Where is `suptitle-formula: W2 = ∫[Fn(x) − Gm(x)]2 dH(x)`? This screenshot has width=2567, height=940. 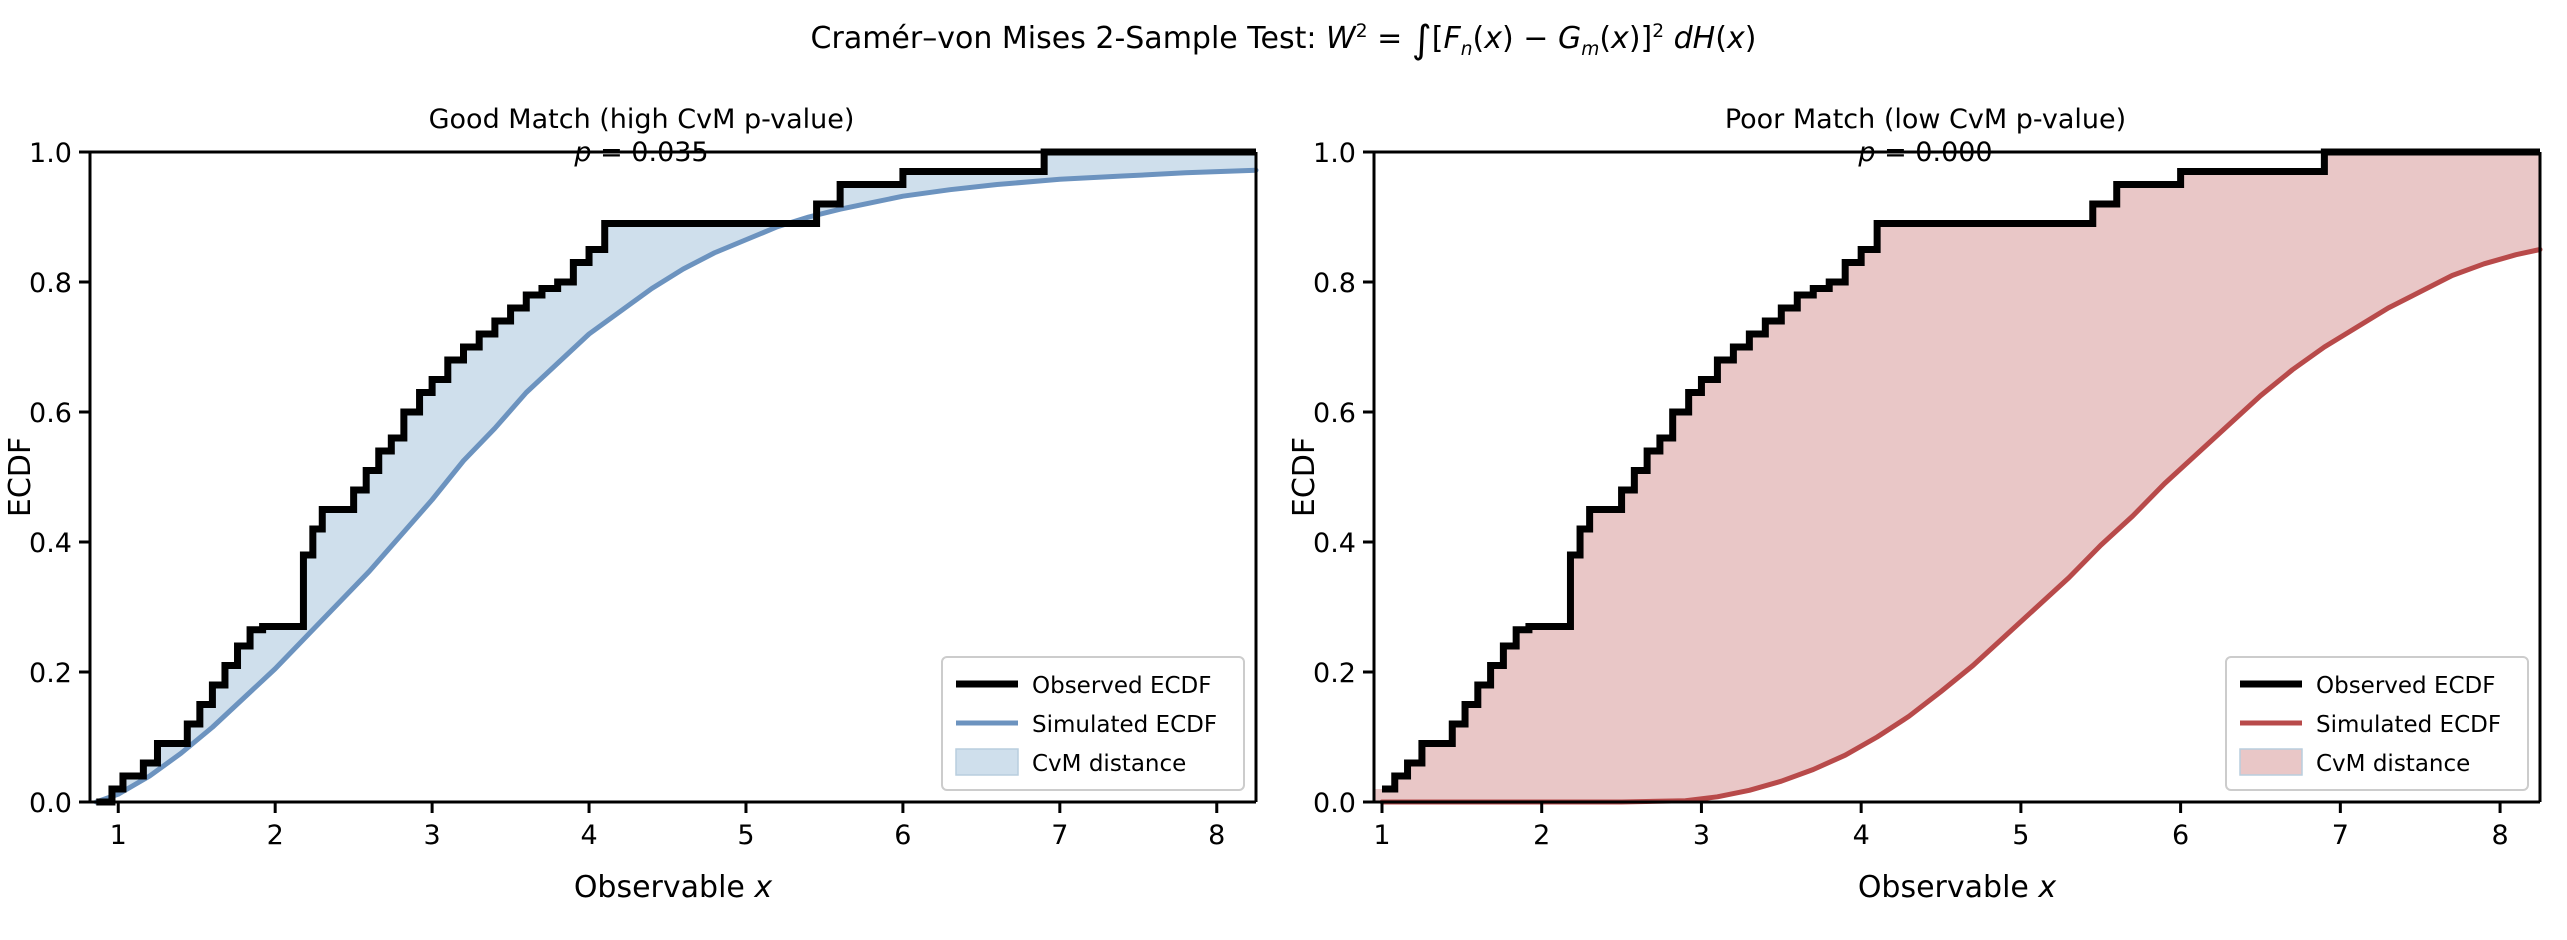 suptitle-formula: W2 = ∫[Fn(x) − Gm(x)]2 dH(x) is located at coordinates (1541, 40).